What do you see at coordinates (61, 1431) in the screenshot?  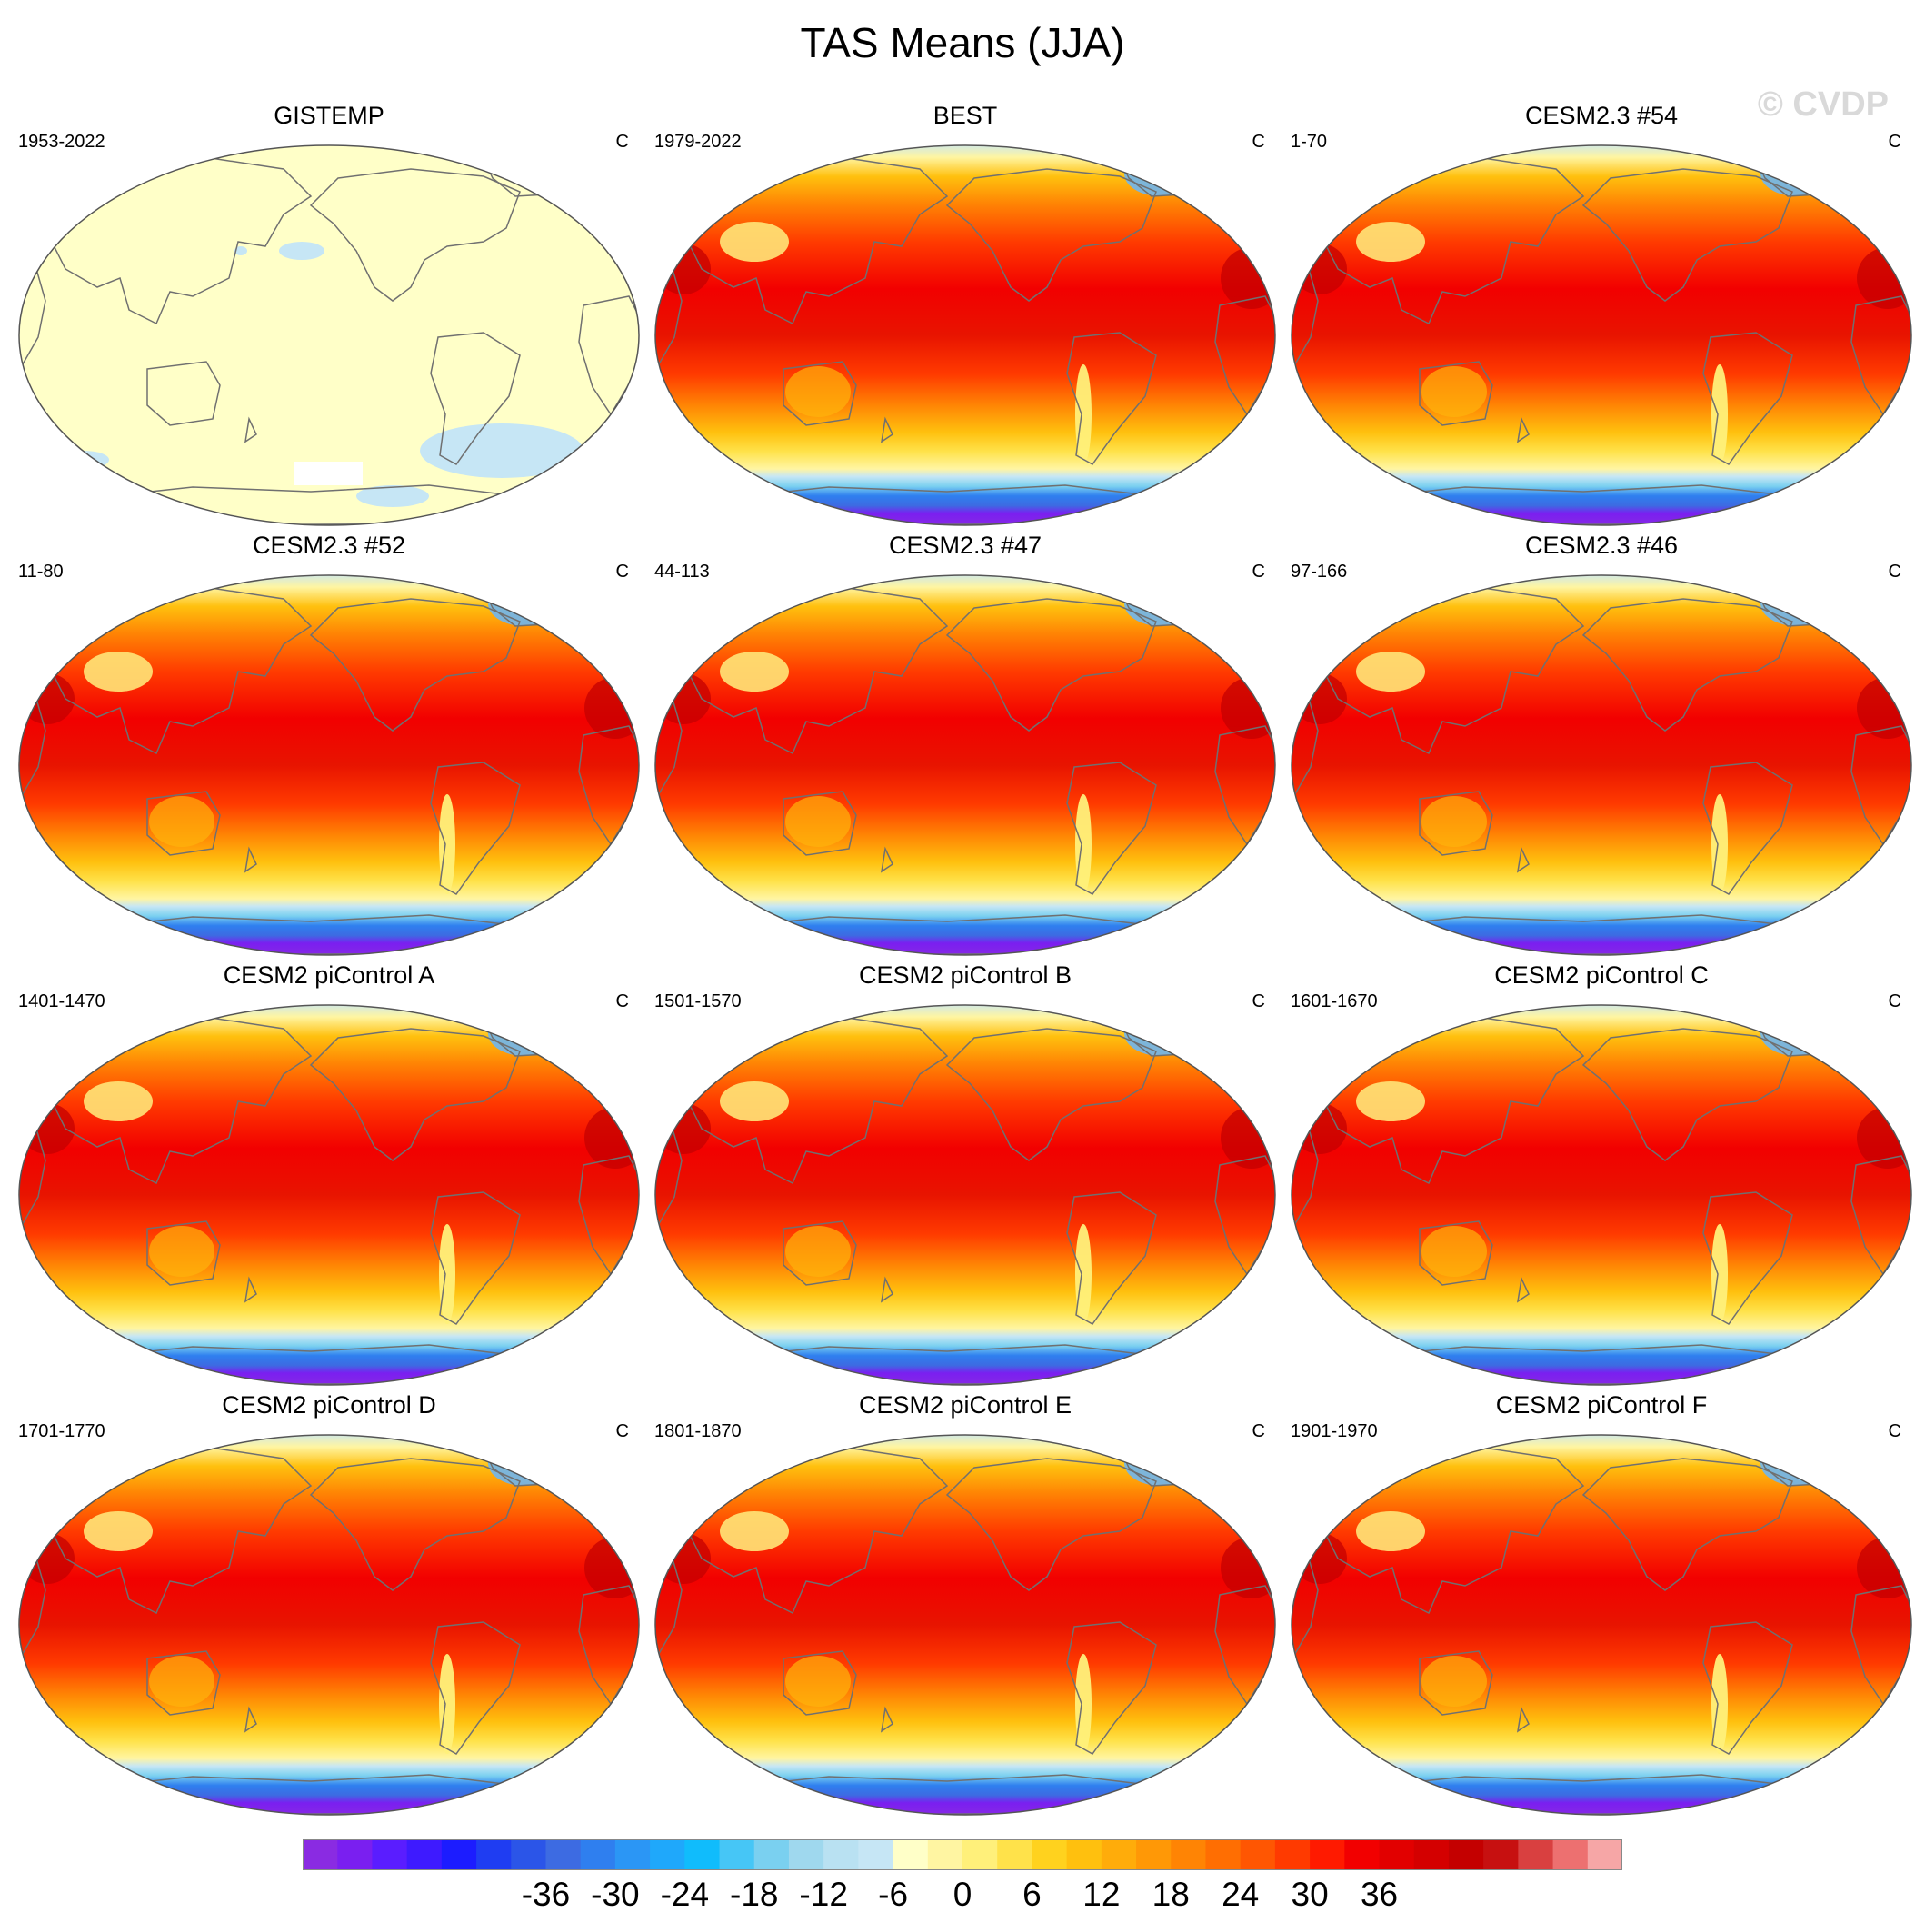 I see `panel-period: 1701-1770` at bounding box center [61, 1431].